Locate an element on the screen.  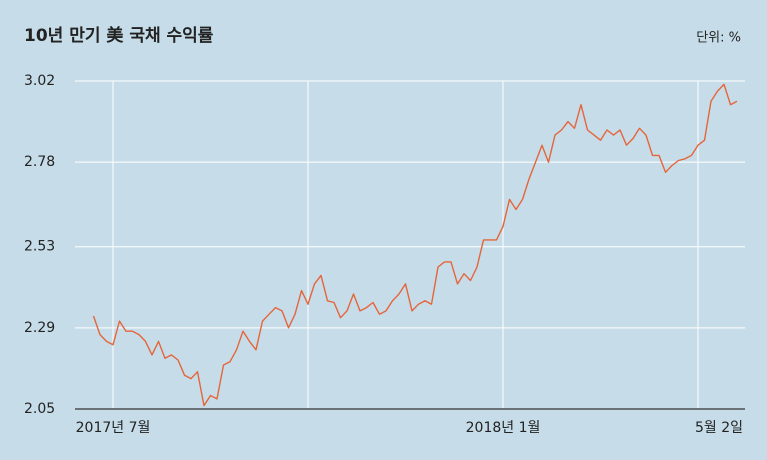
chart-title: 10년 만기 美 국채 수익률 is located at coordinates (119, 35).